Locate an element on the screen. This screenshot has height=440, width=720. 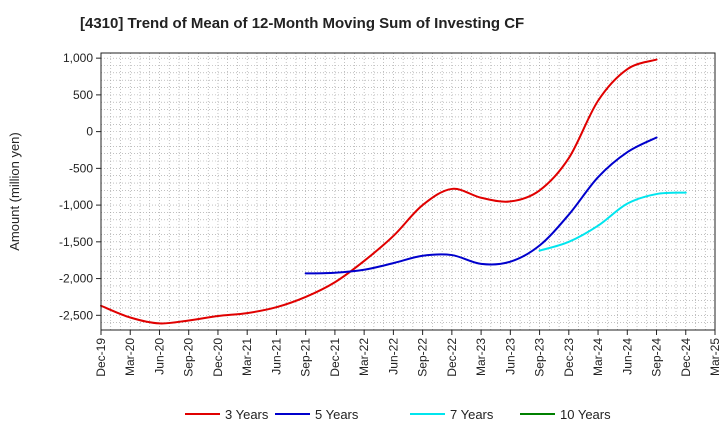
y-tick-label: -2,500 is located at coordinates (76, 315).